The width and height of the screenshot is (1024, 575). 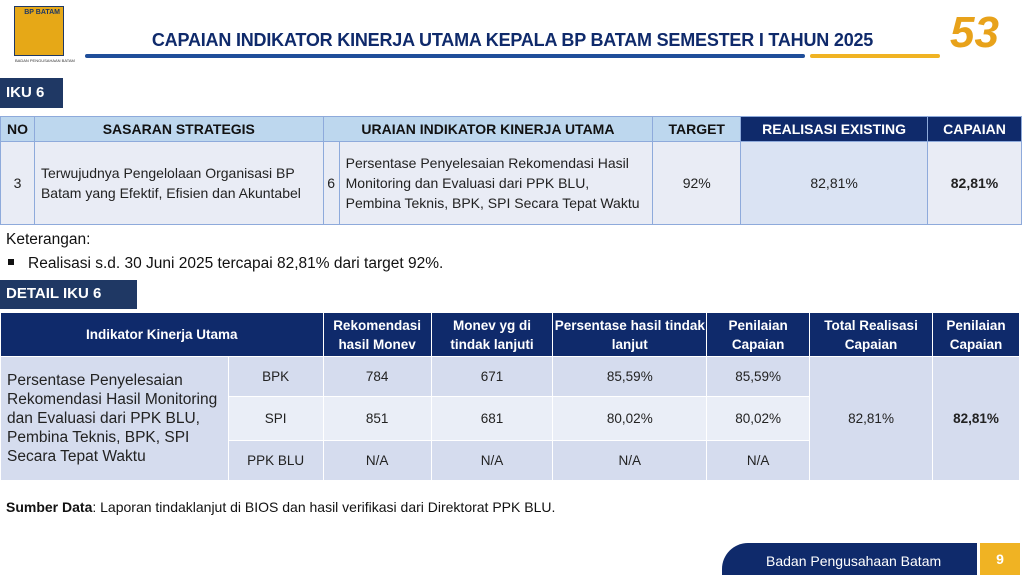 What do you see at coordinates (11, 262) in the screenshot?
I see `bullet-icon` at bounding box center [11, 262].